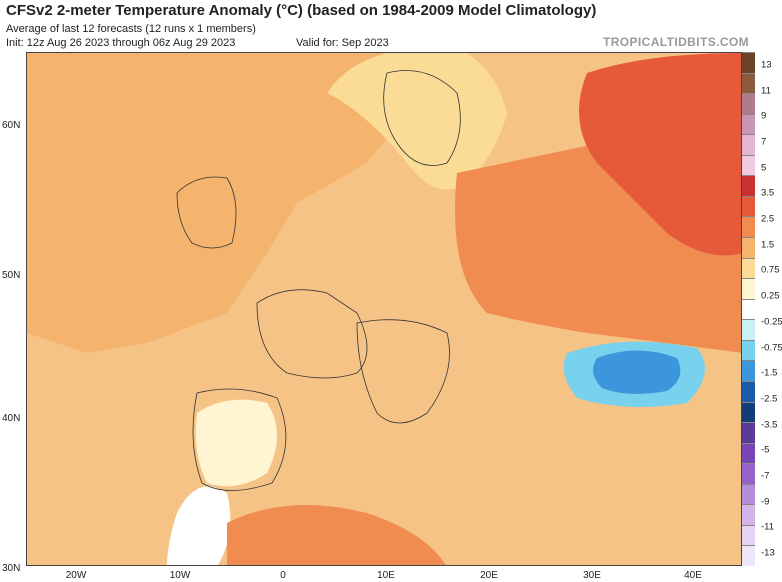  I want to click on lon-label-30e: 30E, so click(592, 575).